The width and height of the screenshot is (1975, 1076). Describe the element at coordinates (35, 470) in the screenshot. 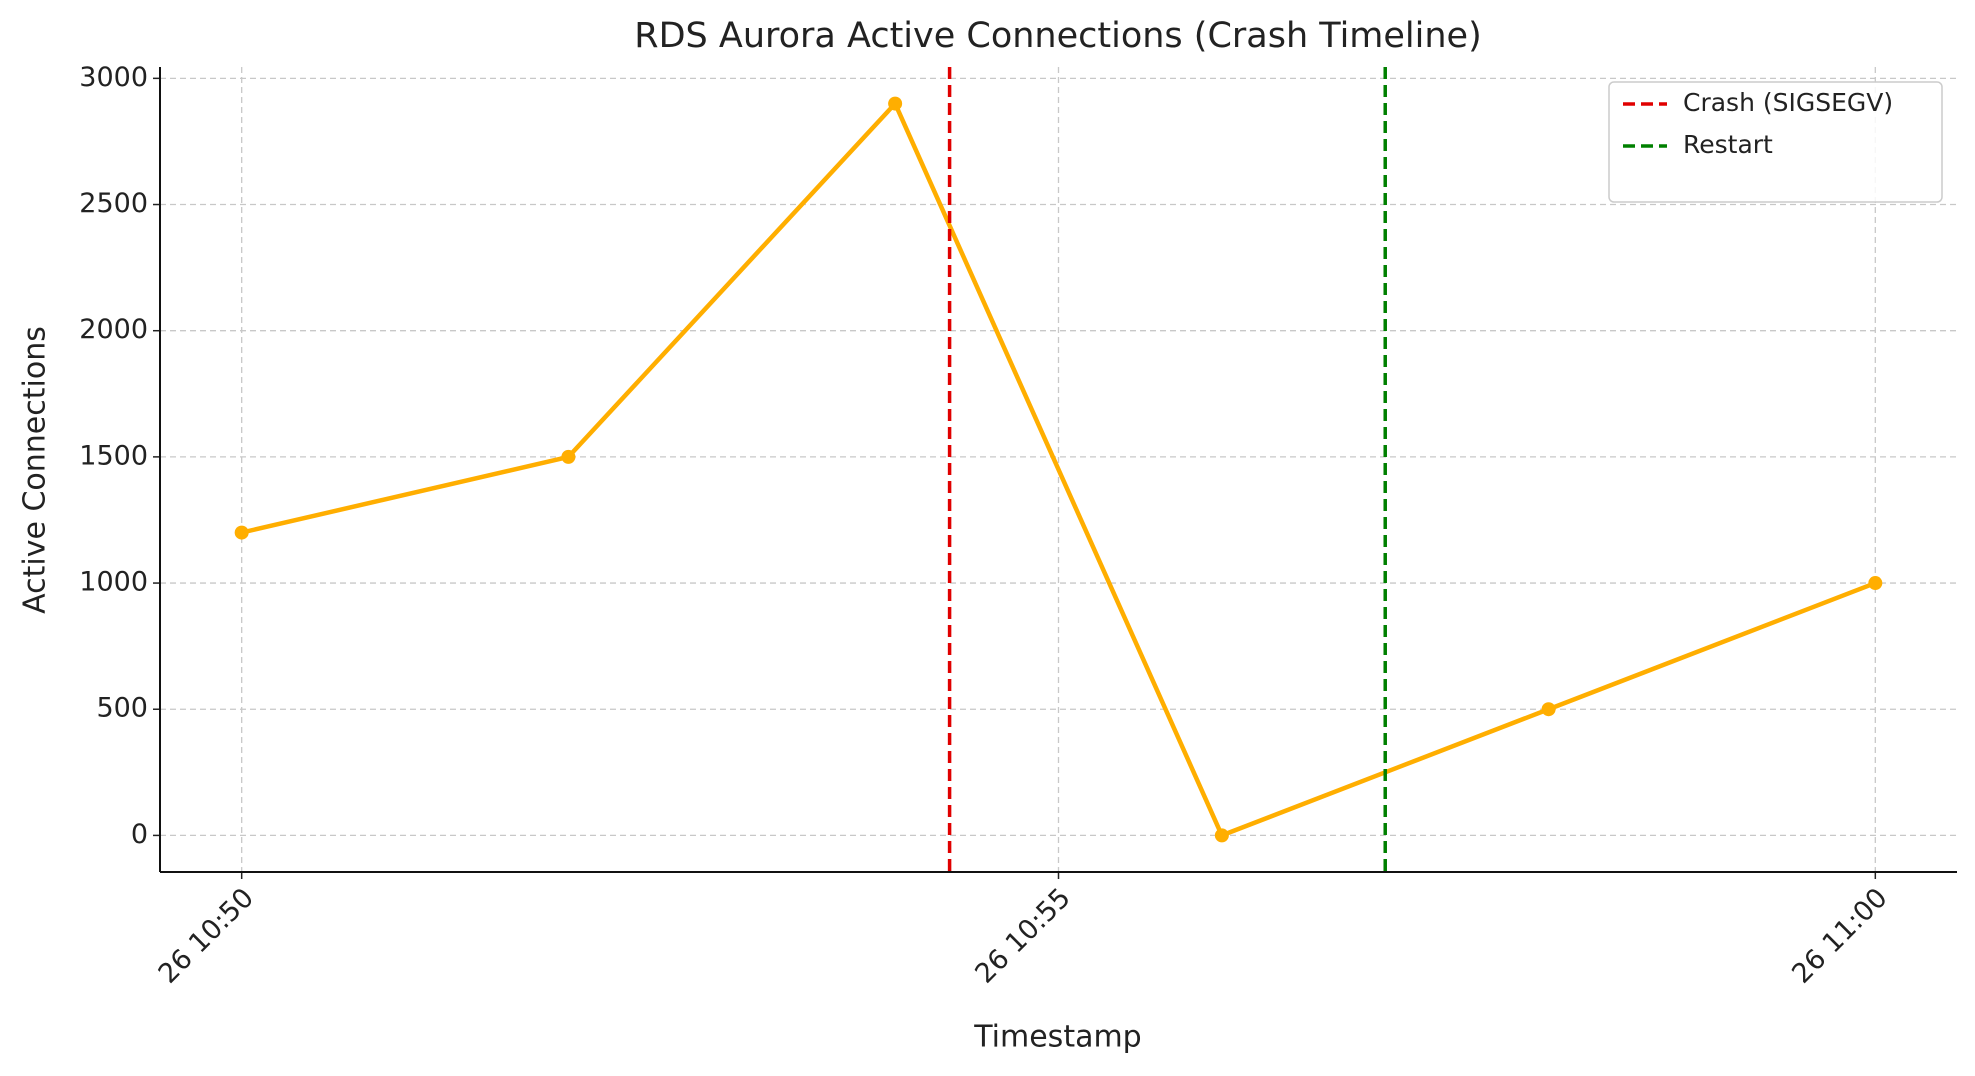

I see `y-axis-label: Active Connections` at that location.